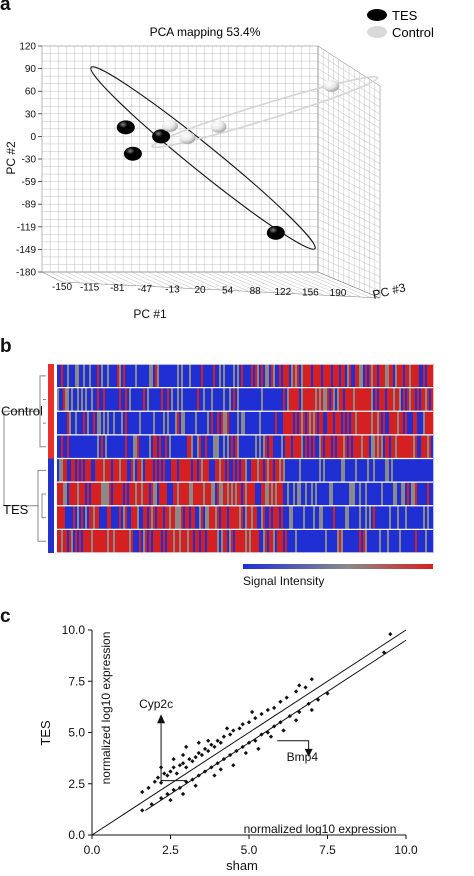 Image resolution: width=474 pixels, height=876 pixels. What do you see at coordinates (29, 182) in the screenshot?
I see `pca-y-tick: -59` at bounding box center [29, 182].